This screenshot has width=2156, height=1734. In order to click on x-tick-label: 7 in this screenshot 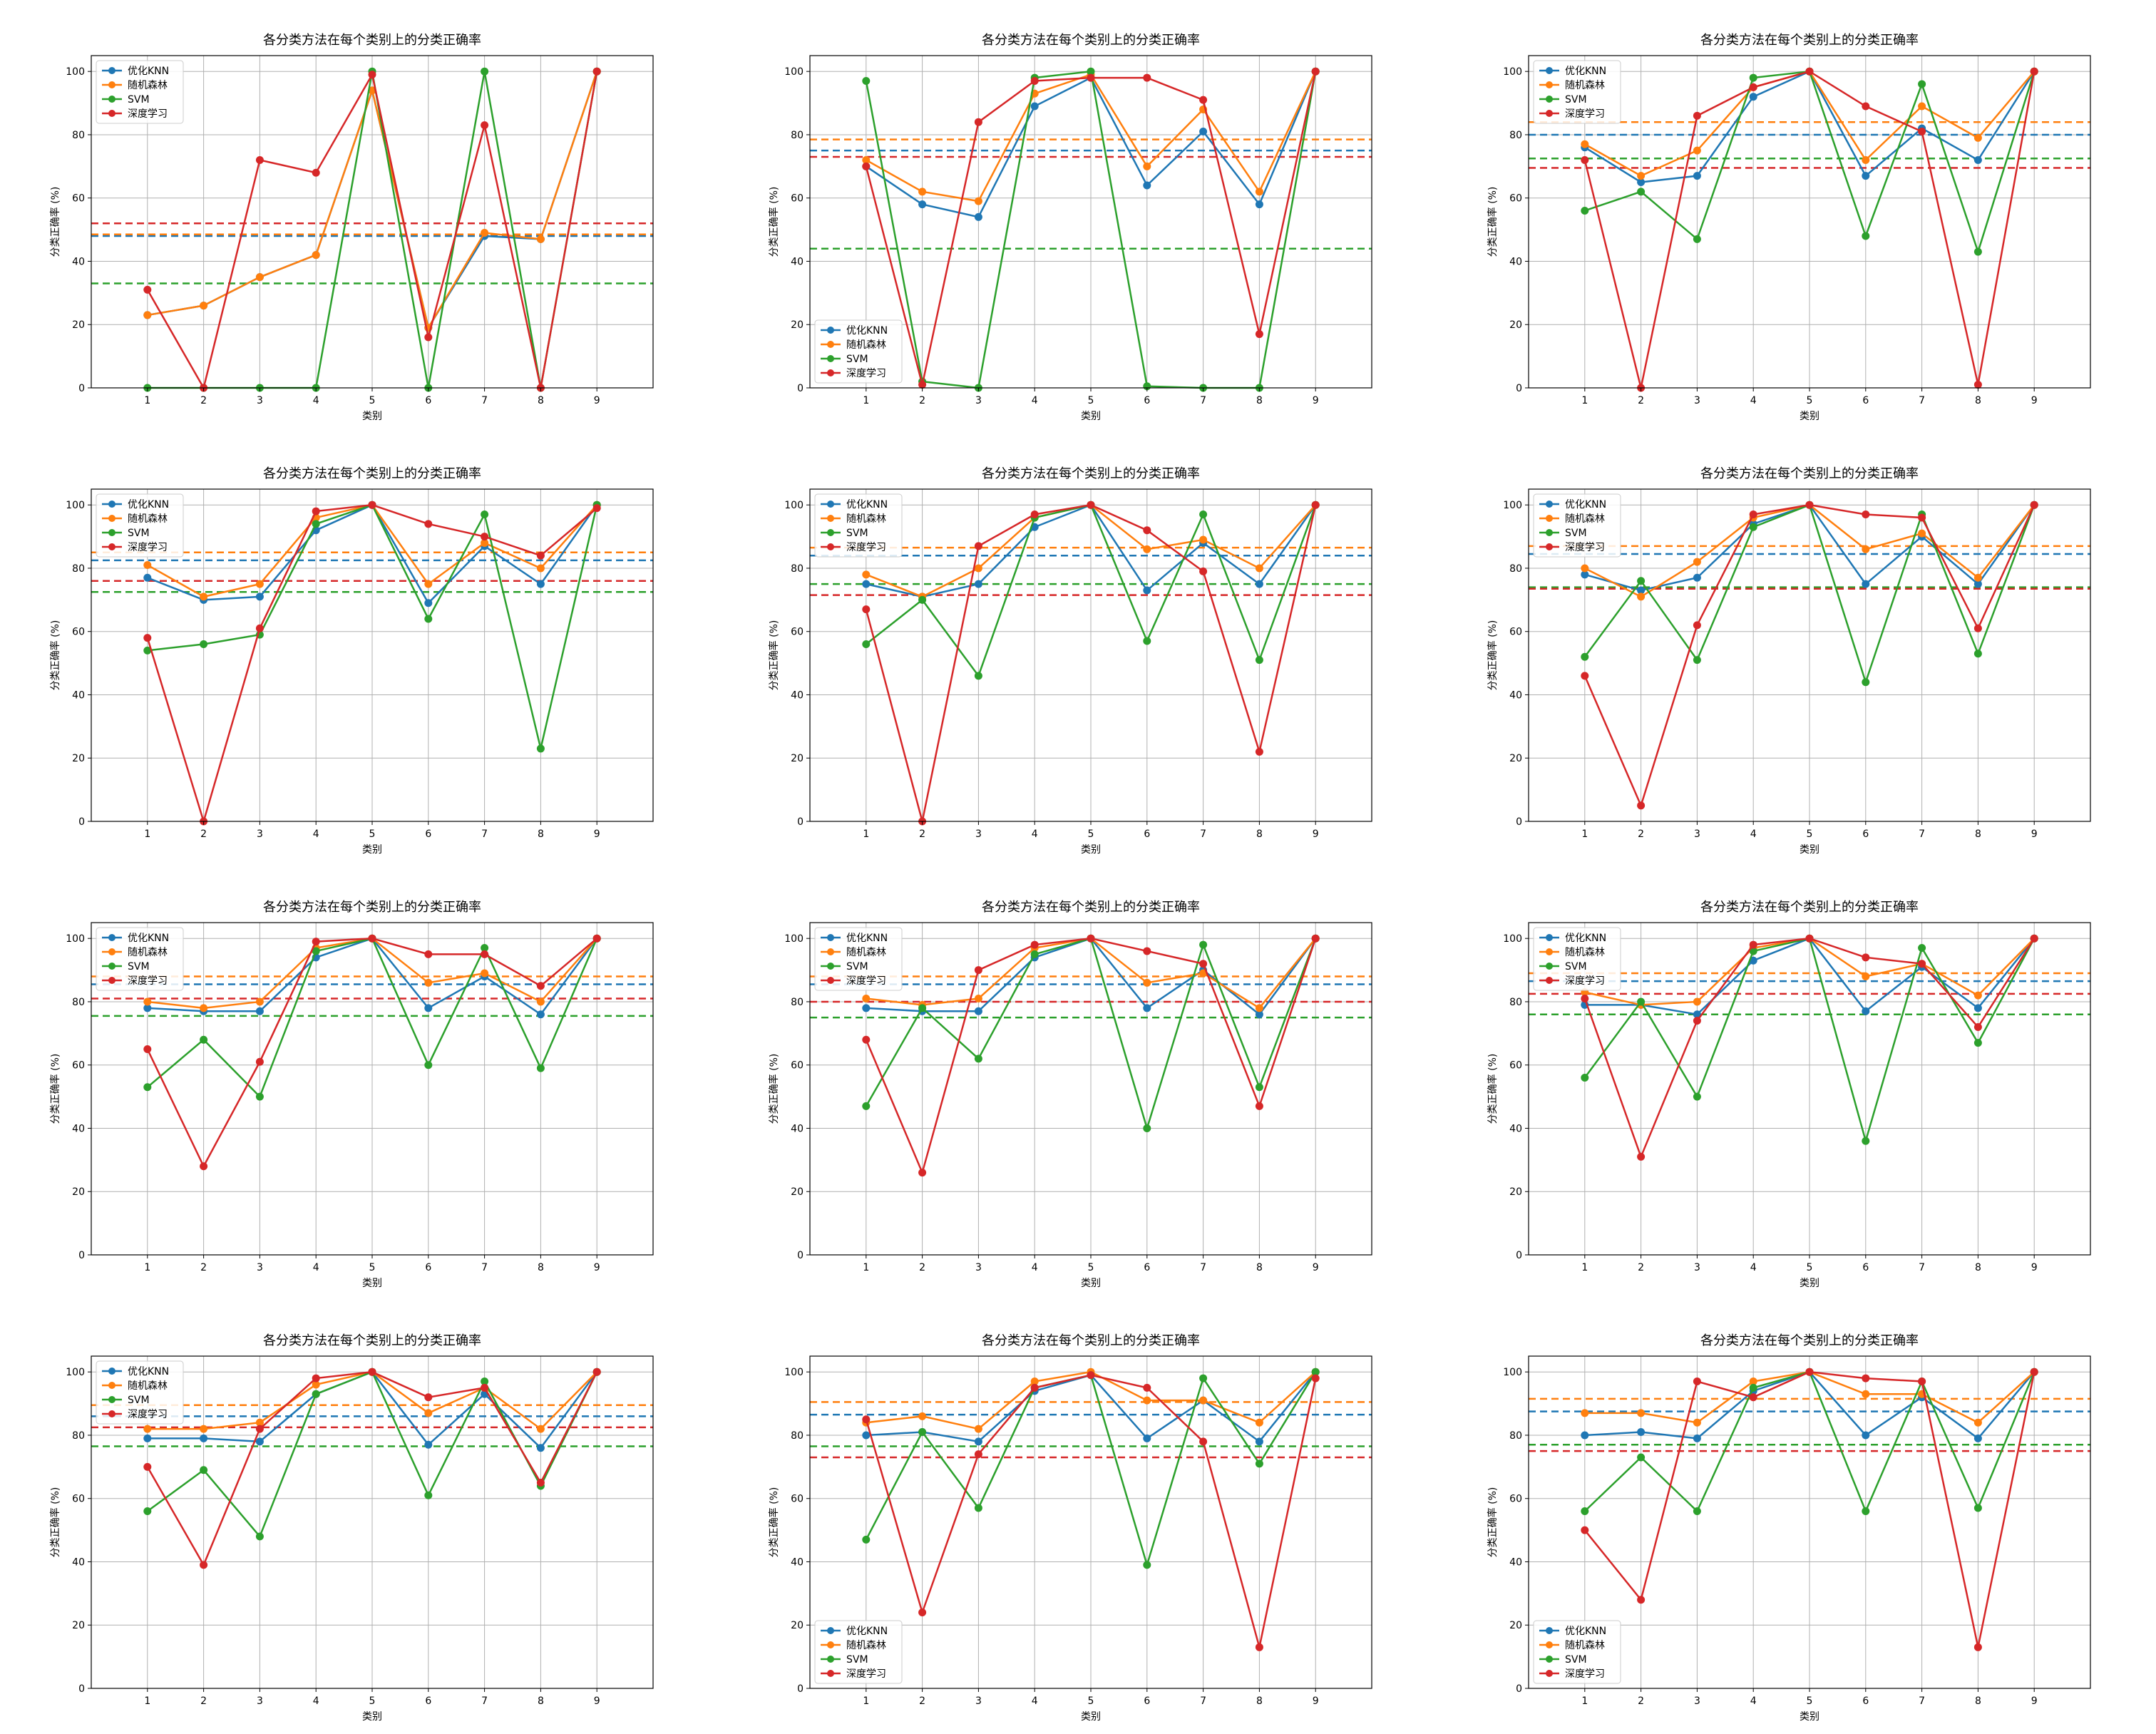, I will do `click(1203, 1267)`.